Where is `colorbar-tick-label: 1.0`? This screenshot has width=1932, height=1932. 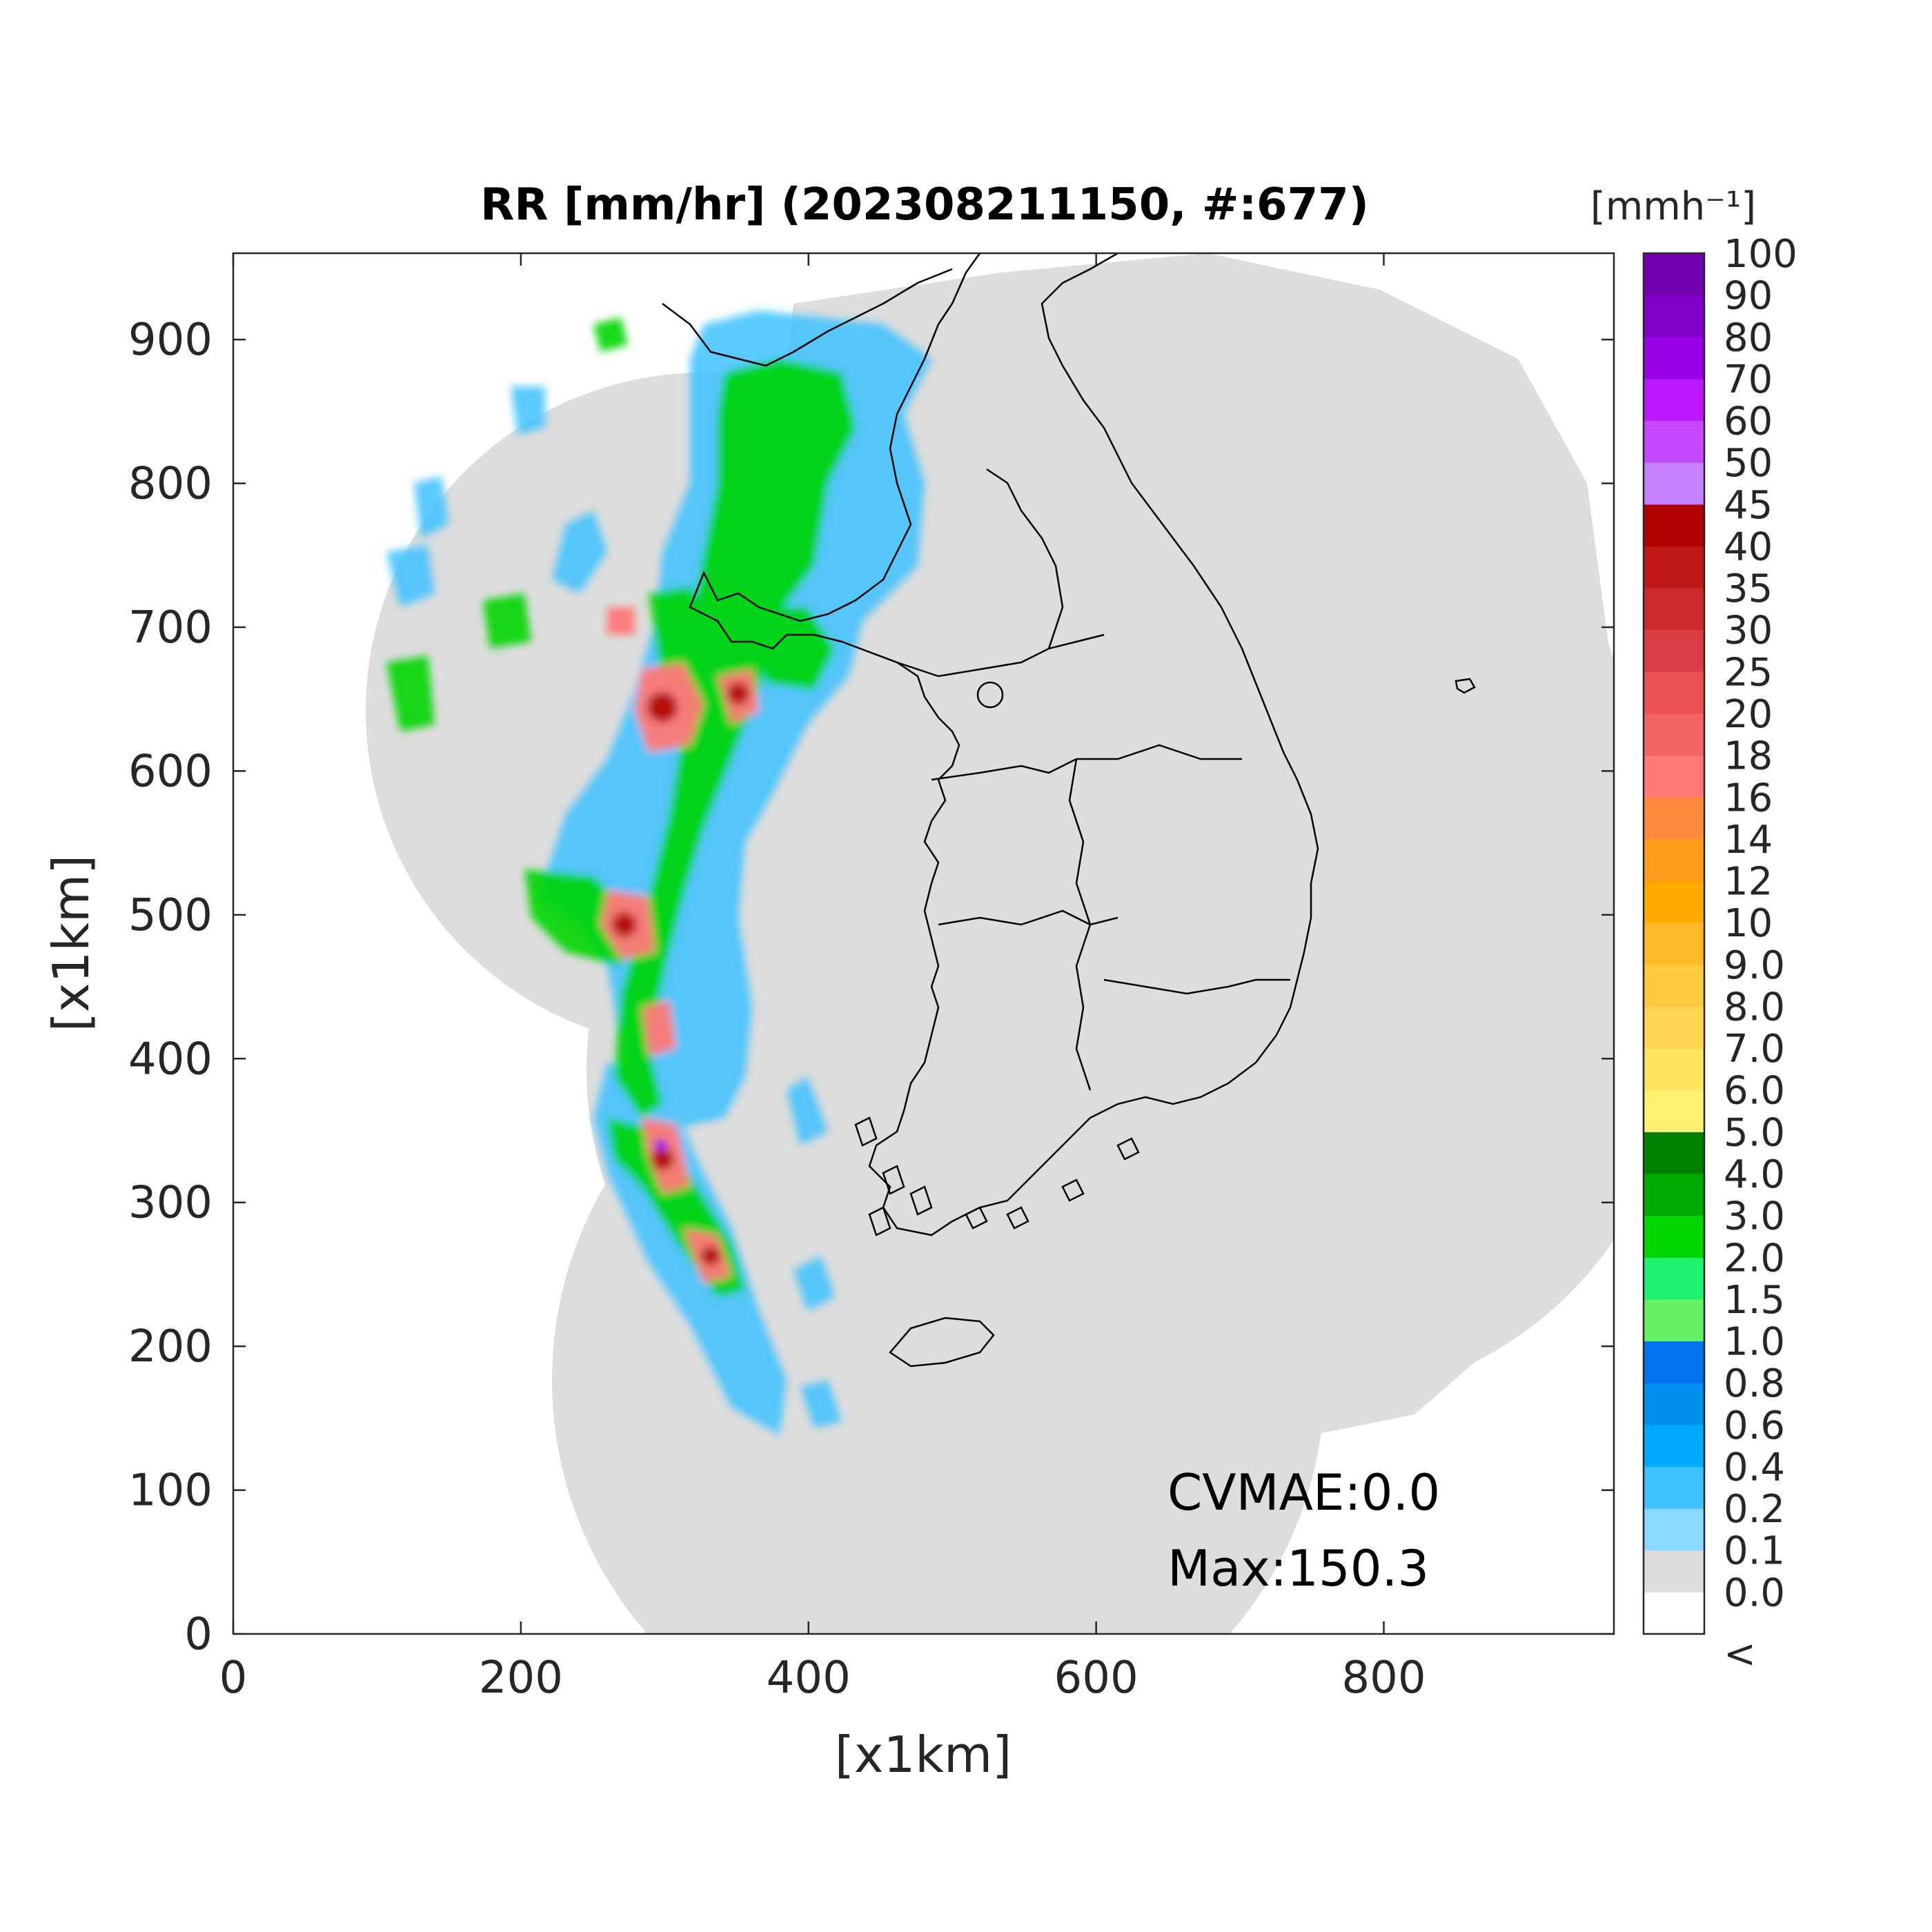 colorbar-tick-label: 1.0 is located at coordinates (1754, 1342).